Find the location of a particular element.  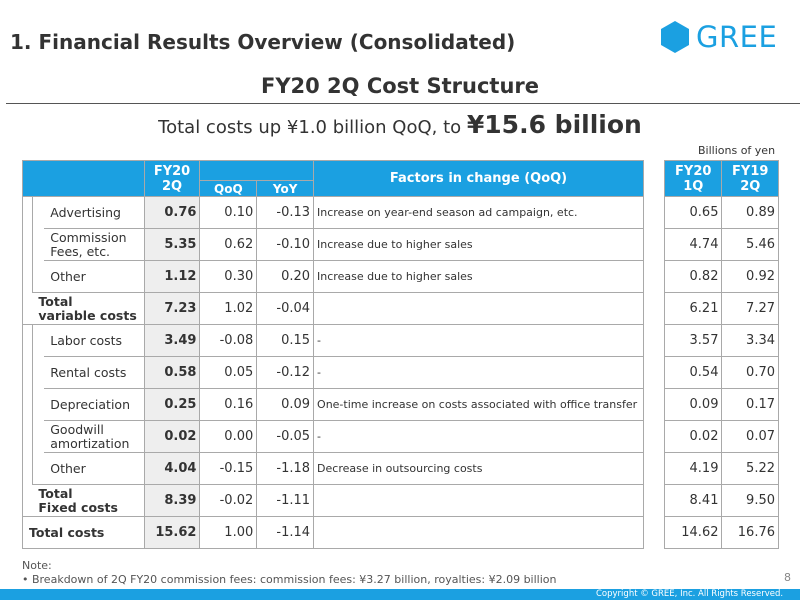

slide-subtitle: FY20 2Q Cost Structure is located at coordinates (400, 86).